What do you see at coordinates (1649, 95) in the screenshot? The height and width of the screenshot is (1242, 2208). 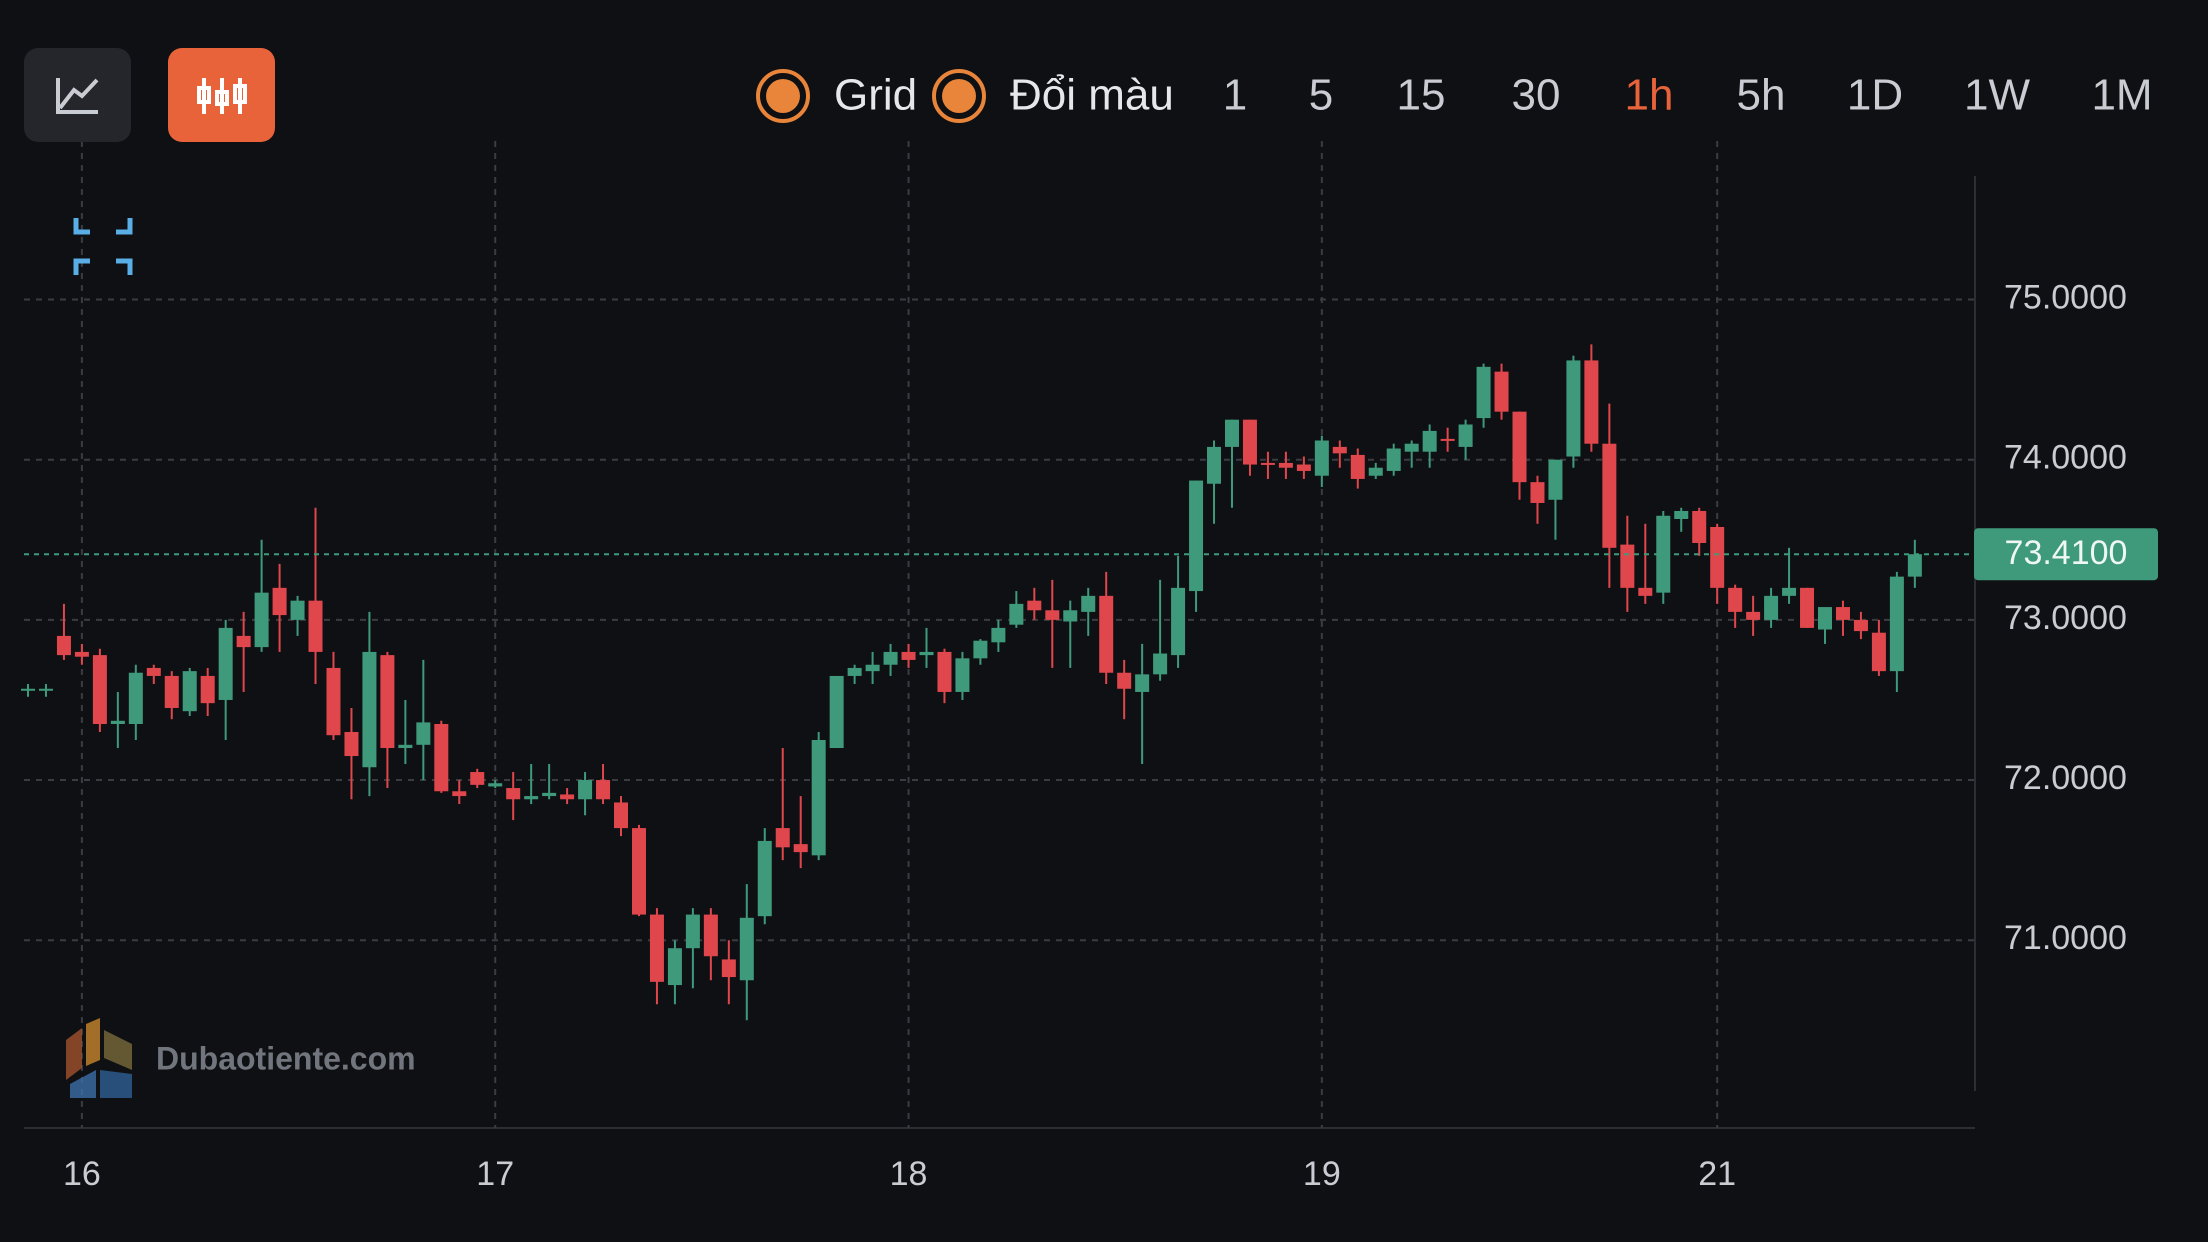 I see `interval-button: 1h` at bounding box center [1649, 95].